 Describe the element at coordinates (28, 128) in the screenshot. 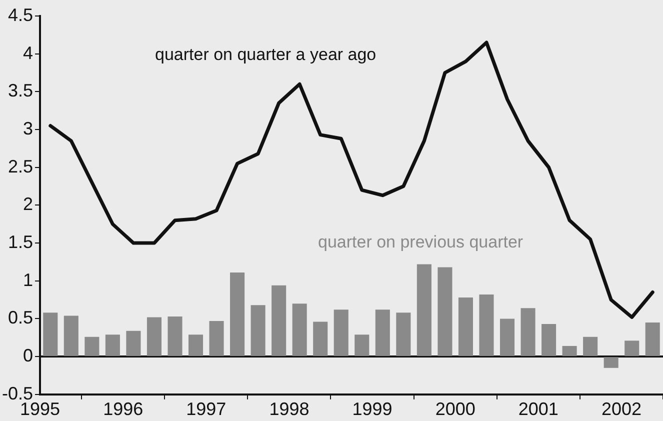

I see `y-tick-label: 3` at that location.